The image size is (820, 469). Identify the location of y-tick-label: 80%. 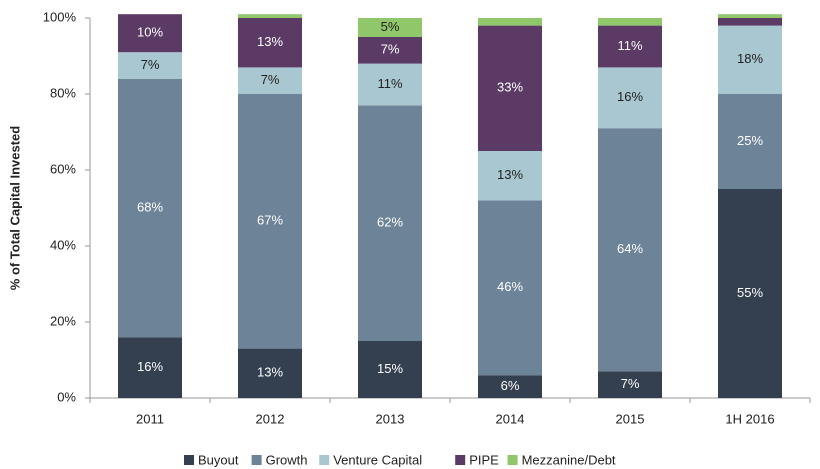
(63, 92).